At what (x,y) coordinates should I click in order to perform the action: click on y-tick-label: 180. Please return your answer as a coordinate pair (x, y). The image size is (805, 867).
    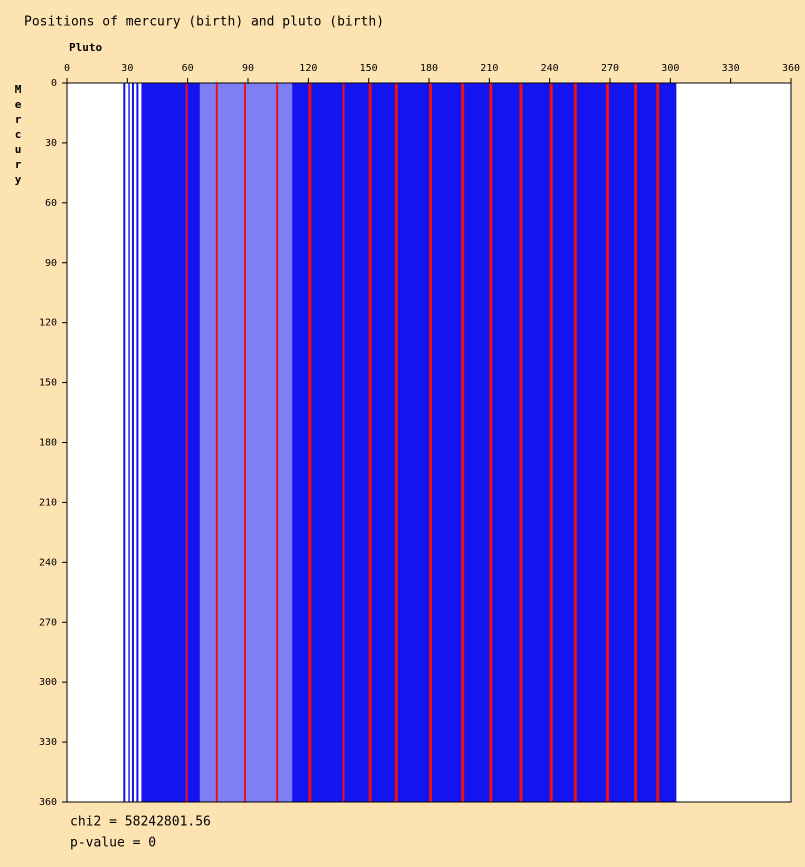
    Looking at the image, I should click on (48, 443).